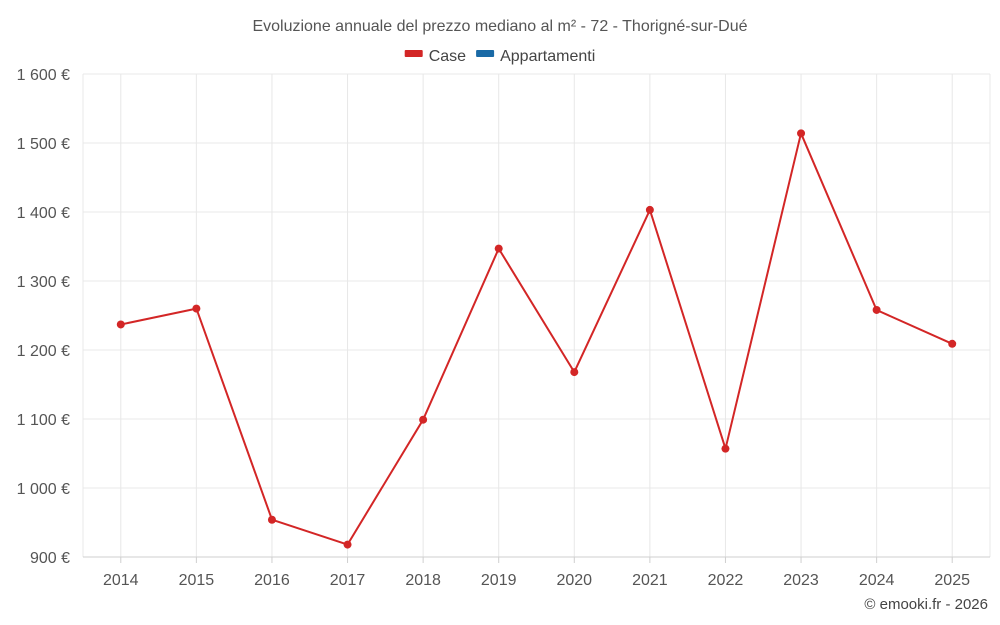  Describe the element at coordinates (801, 580) in the screenshot. I see `x-tick-label: 2023` at that location.